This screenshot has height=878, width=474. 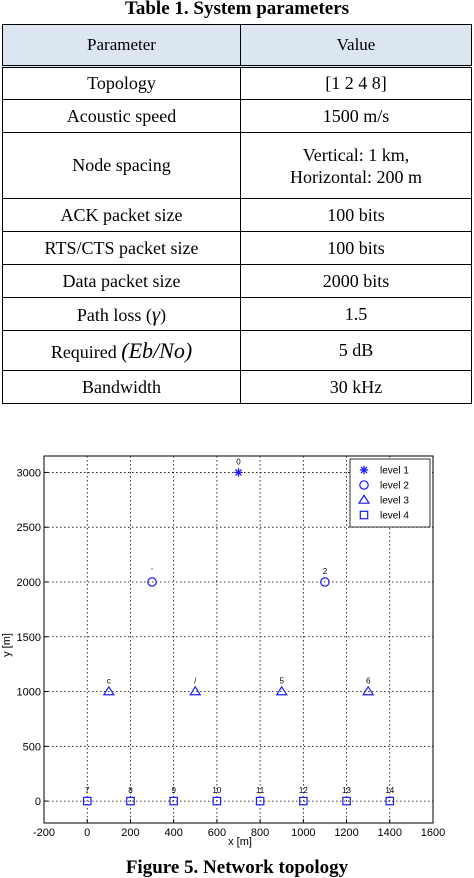 What do you see at coordinates (121, 215) in the screenshot?
I see `param-cell: ACK packet size` at bounding box center [121, 215].